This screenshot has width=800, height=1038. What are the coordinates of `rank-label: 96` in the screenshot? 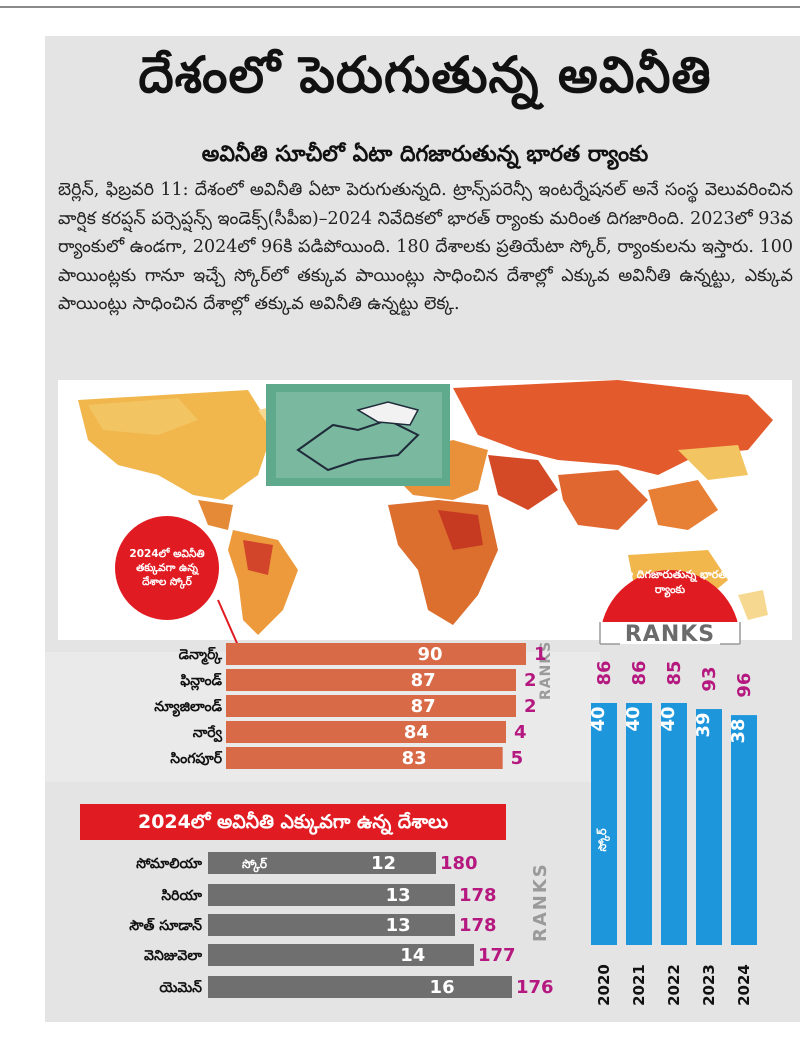 It's located at (744, 685).